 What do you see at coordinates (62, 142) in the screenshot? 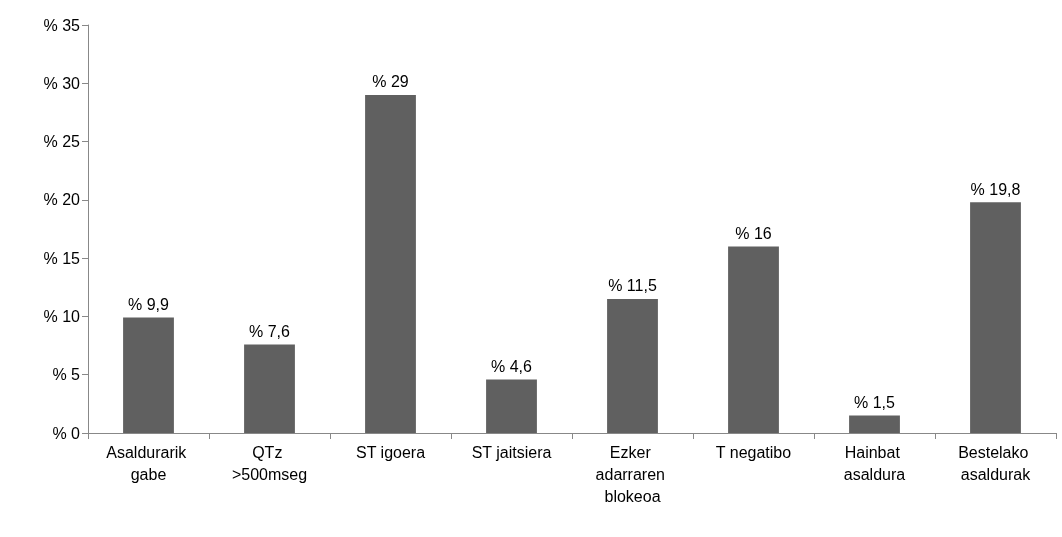
I see `y-tick-label: % 25` at bounding box center [62, 142].